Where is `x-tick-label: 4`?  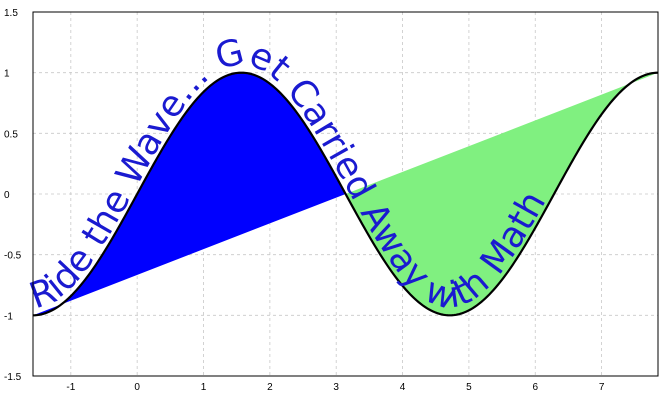
x-tick-label: 4 is located at coordinates (403, 387).